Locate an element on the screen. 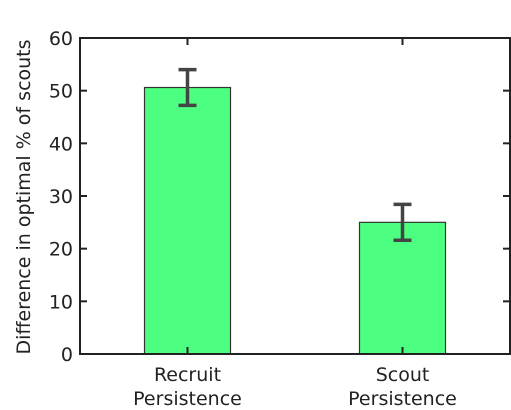  y-ticks-group: 0 10 20 30 40 50 60 is located at coordinates (61, 197).